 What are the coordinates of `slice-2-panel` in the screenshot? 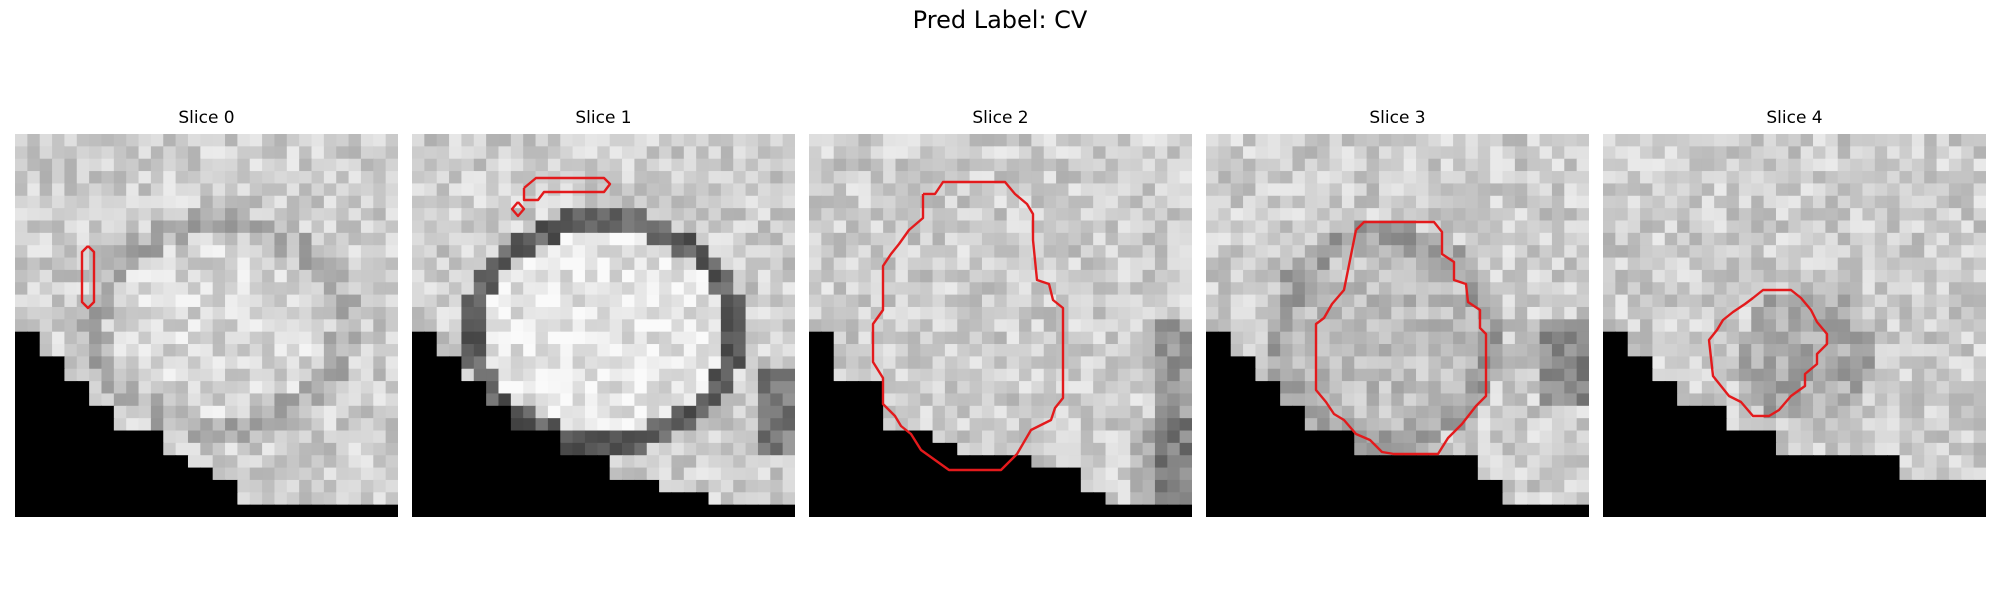 It's located at (1000, 325).